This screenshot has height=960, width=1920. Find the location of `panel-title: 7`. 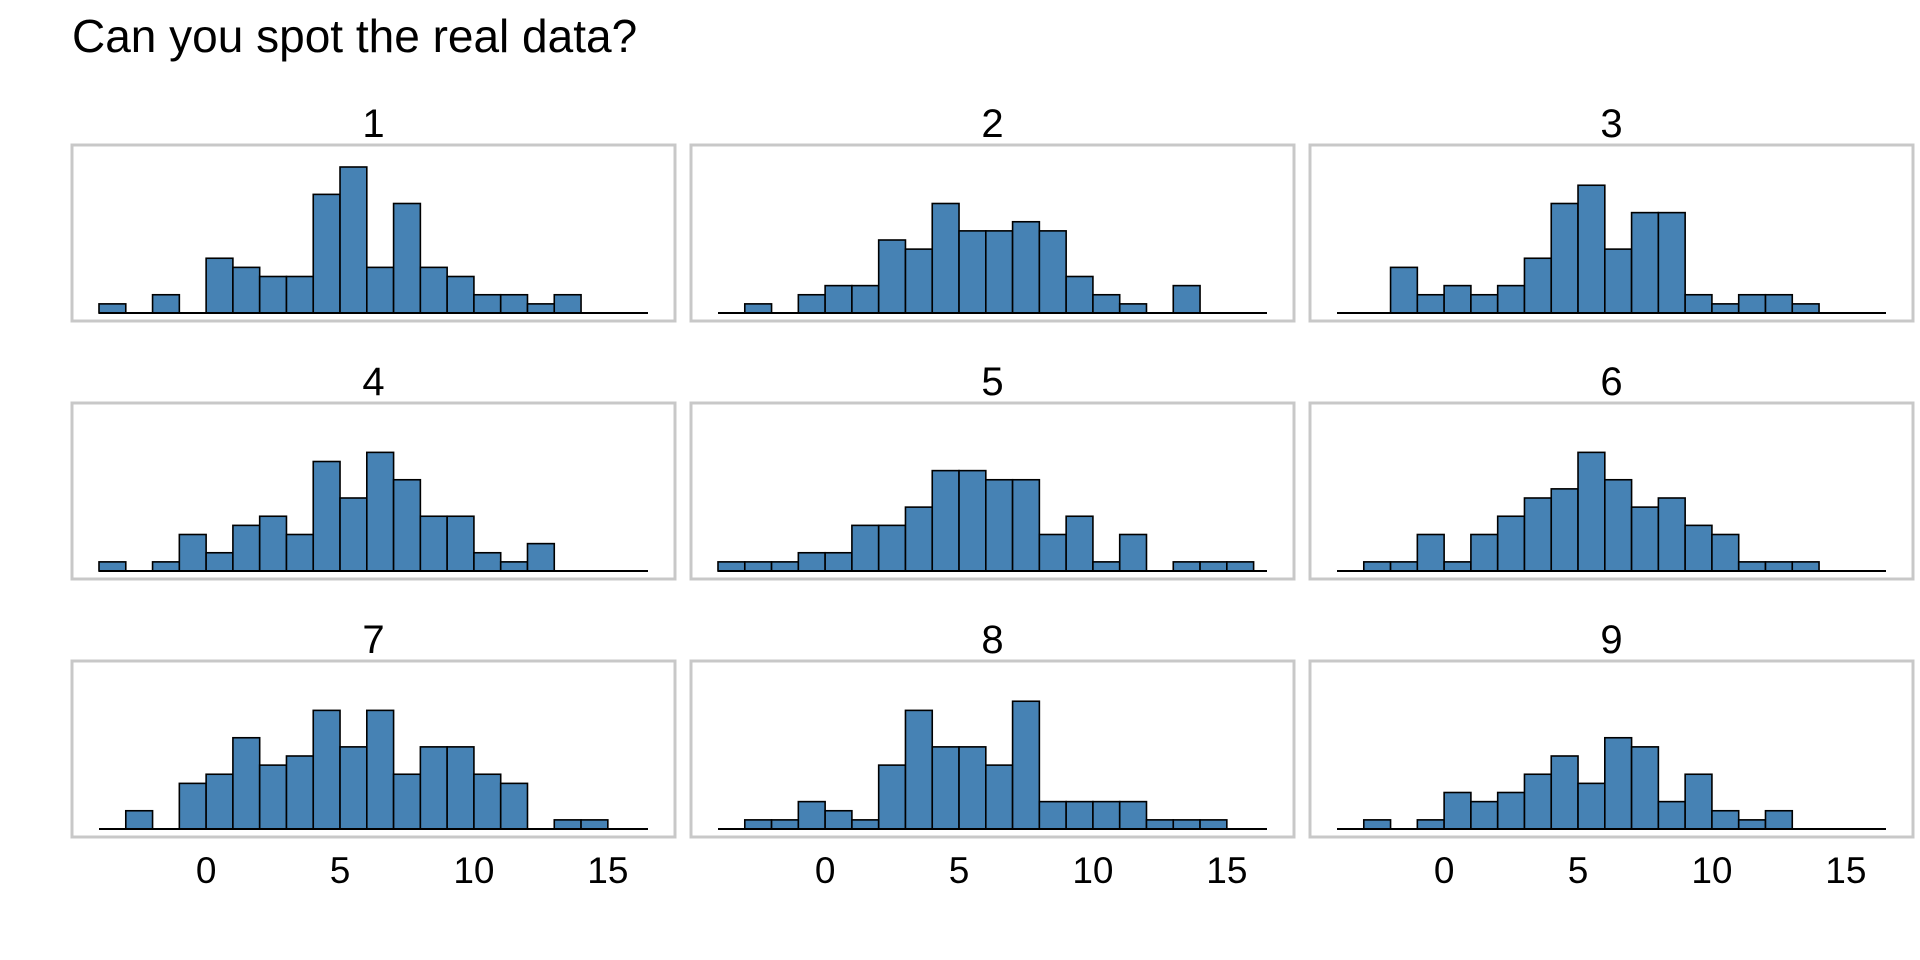

panel-title: 7 is located at coordinates (373, 640).